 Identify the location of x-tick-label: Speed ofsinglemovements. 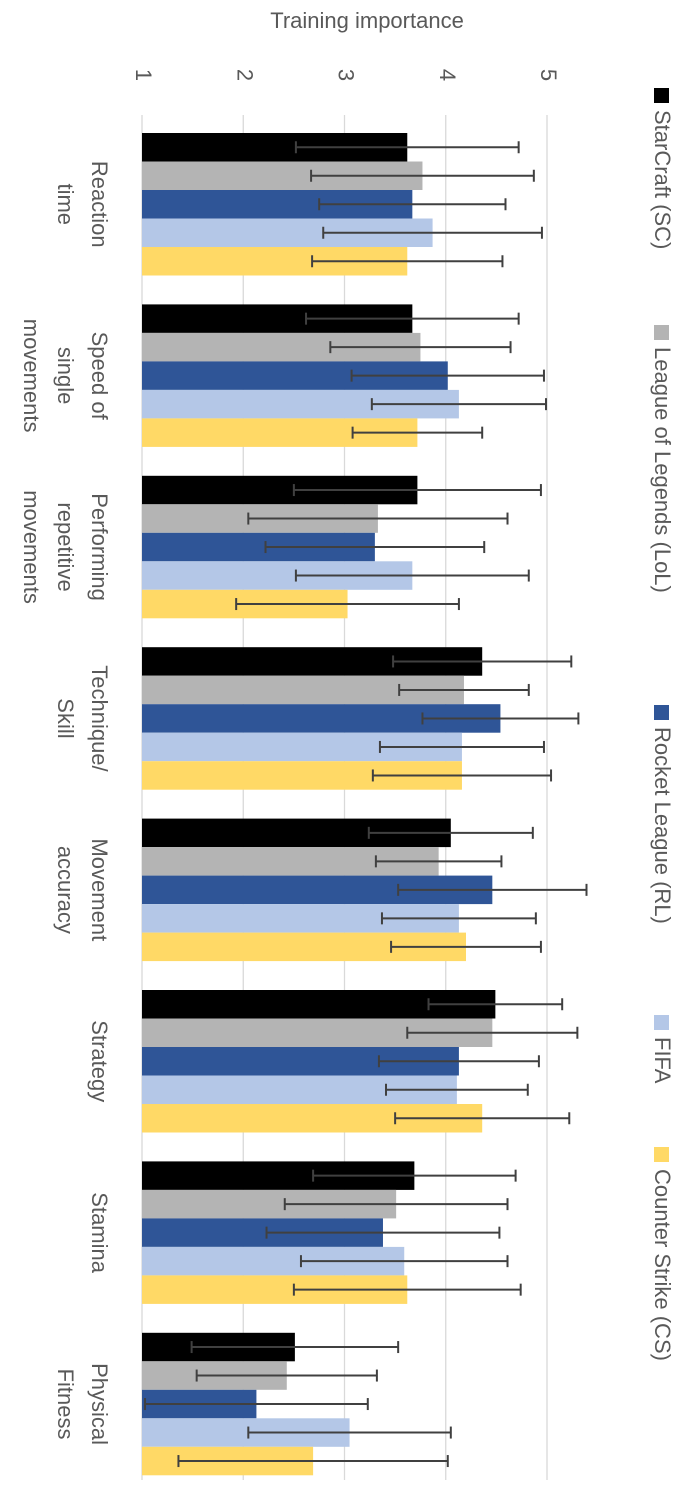
(65, 376).